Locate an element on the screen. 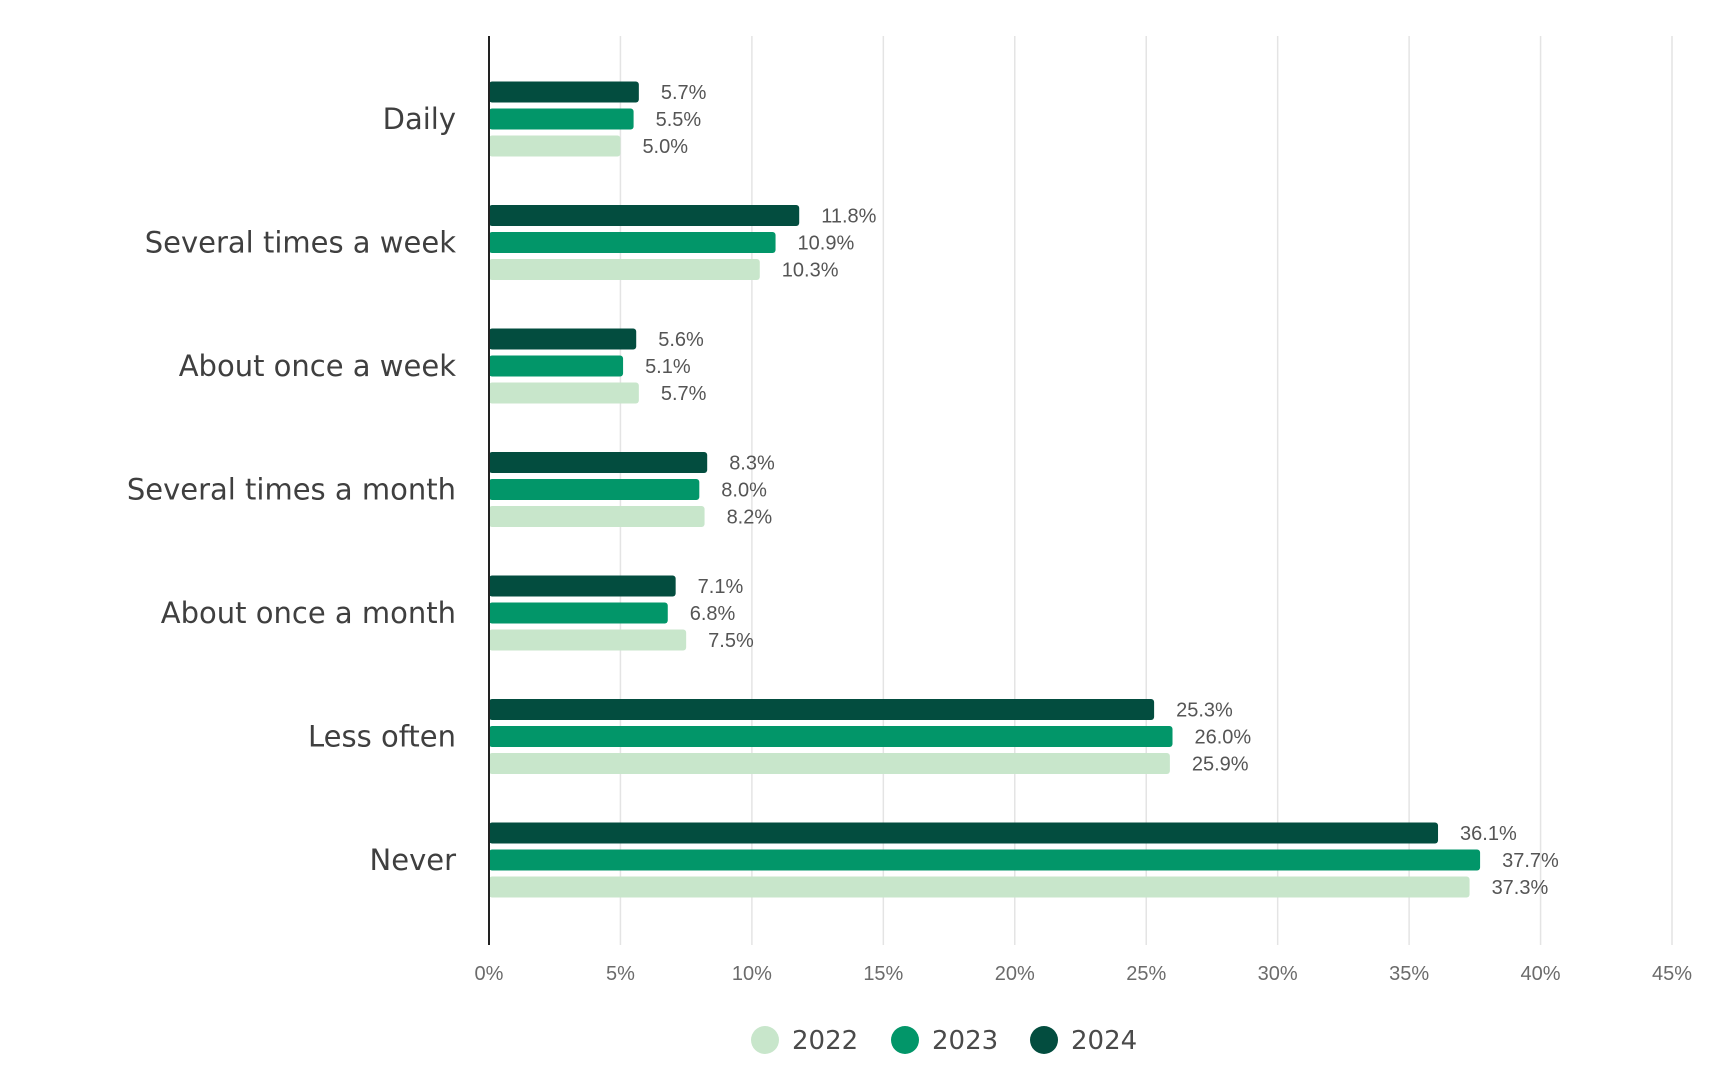 The height and width of the screenshot is (1075, 1734). category-label: Daily is located at coordinates (419, 119).